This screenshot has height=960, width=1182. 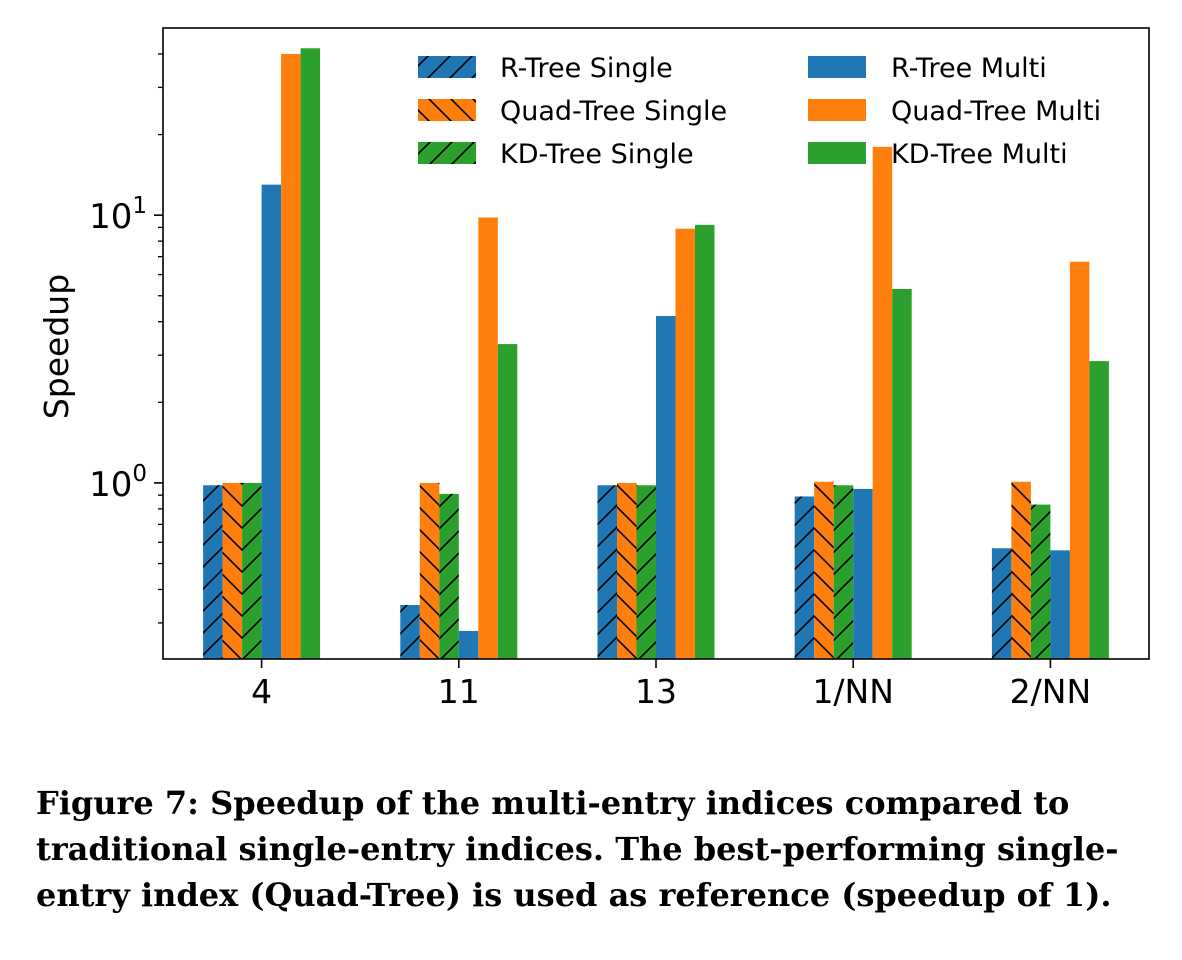 I want to click on legend-entry-r-tree-multi: R-Tree Multi, so click(x=927, y=68).